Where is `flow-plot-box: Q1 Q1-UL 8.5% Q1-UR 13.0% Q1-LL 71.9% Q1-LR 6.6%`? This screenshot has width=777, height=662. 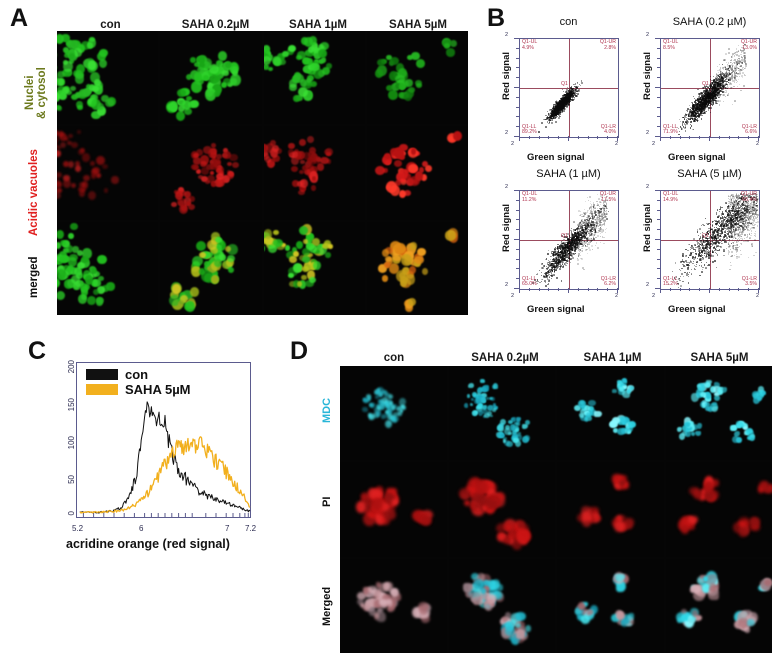
flow-plot-box: Q1 Q1-UL 8.5% Q1-UR 13.0% Q1-LL 71.9% Q1-LR 6.6% is located at coordinates (710, 88).